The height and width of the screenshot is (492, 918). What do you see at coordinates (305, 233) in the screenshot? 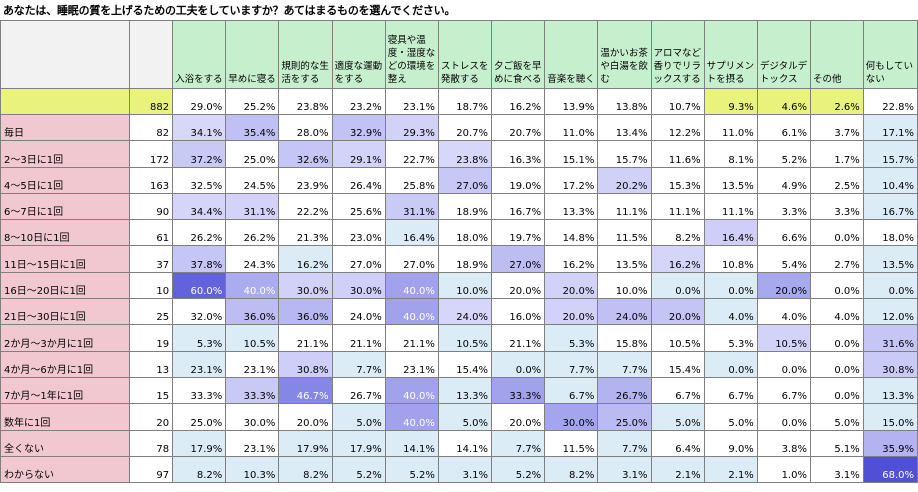
I see `table-cell: 21.3%` at bounding box center [305, 233].